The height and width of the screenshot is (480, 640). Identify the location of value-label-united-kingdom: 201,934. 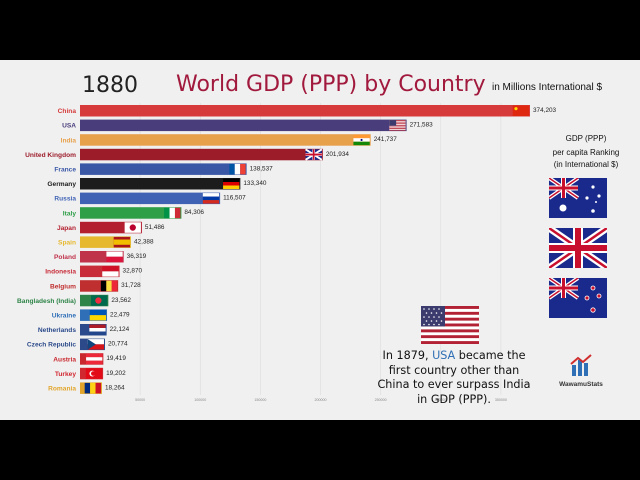
(338, 154).